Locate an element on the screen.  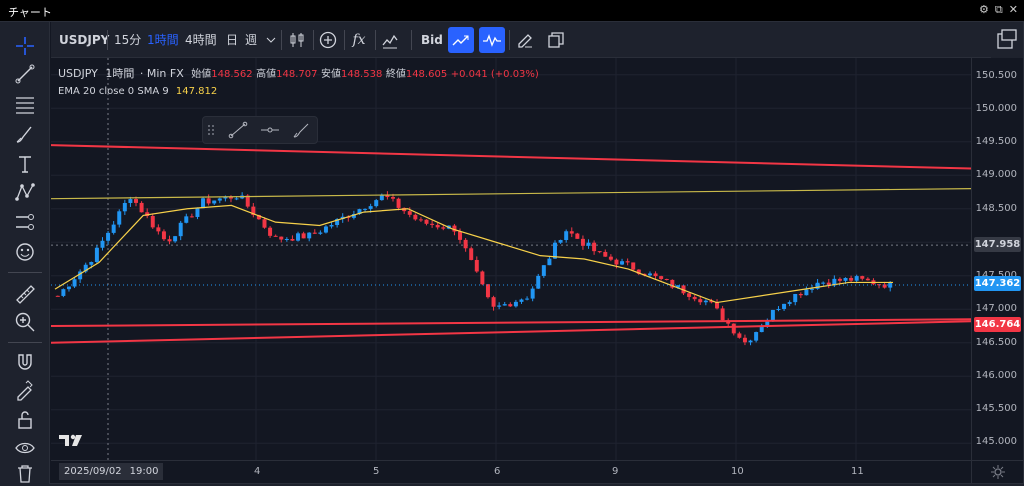
interval-1h: 1時間 is located at coordinates (163, 40).